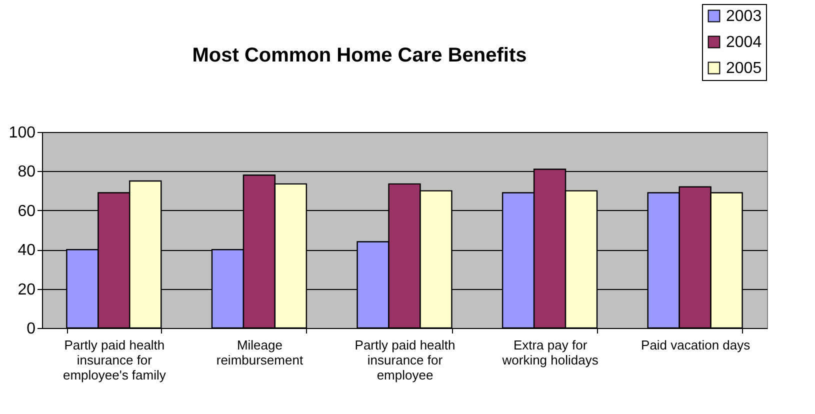 The image size is (815, 414). What do you see at coordinates (550, 353) in the screenshot?
I see `x-tick-label: Extra pay for working holidays` at bounding box center [550, 353].